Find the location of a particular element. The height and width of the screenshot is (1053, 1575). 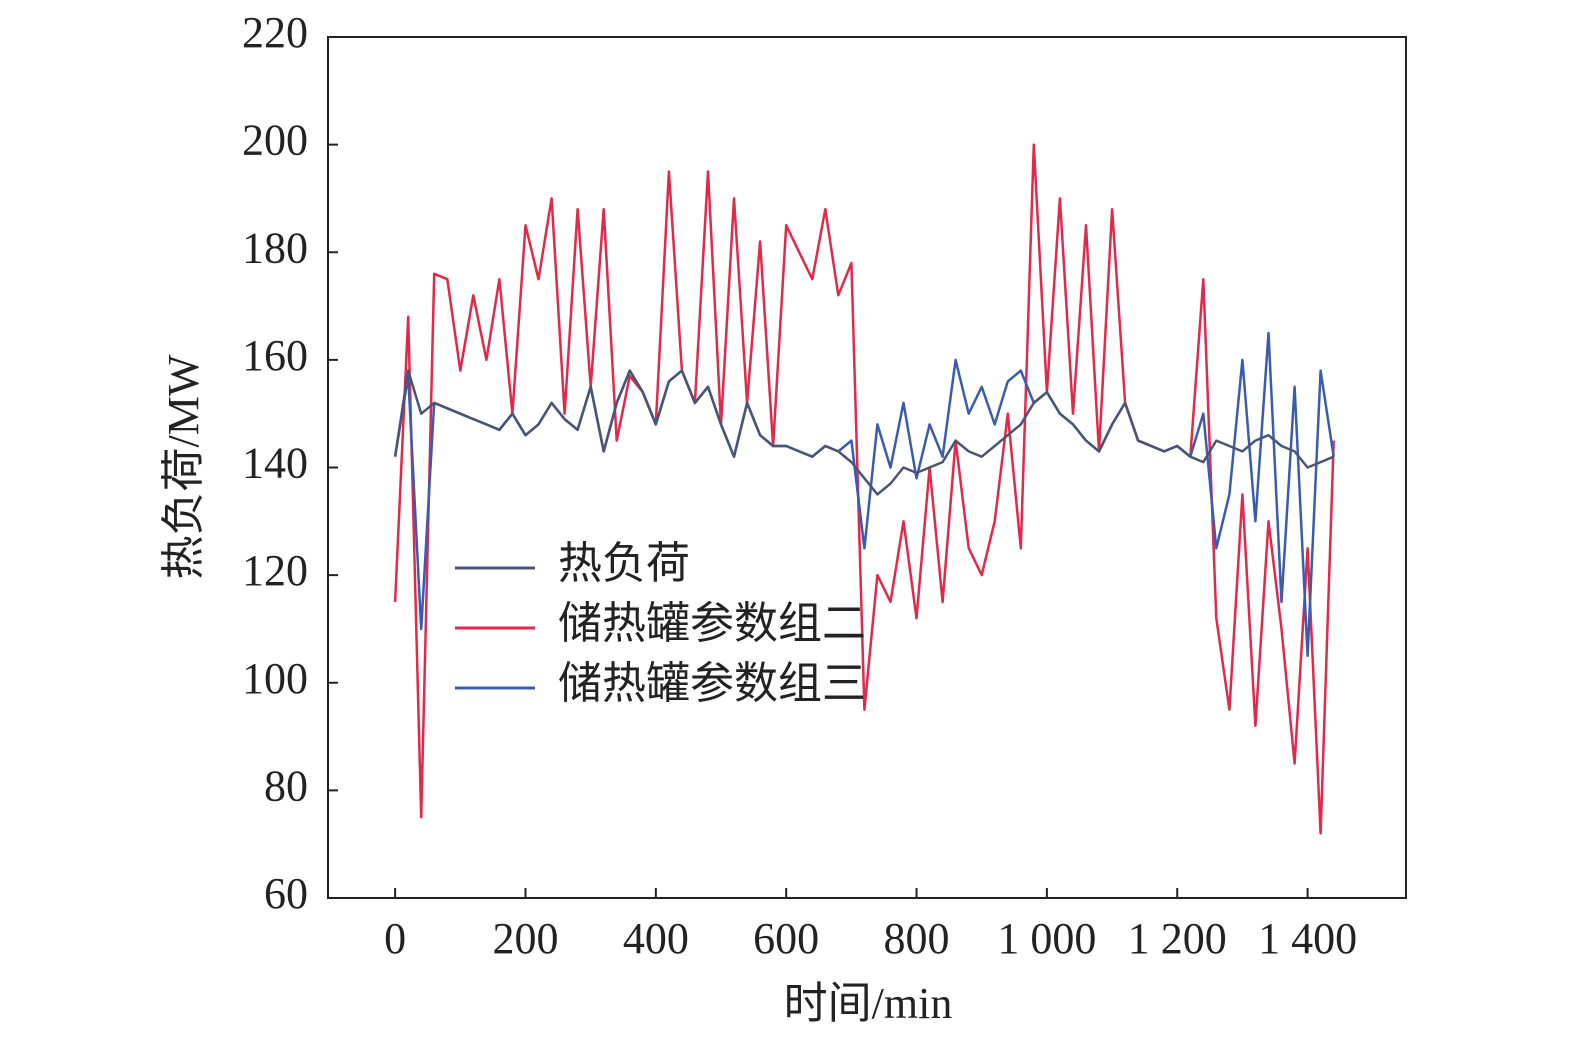

y-tick-label: 100 is located at coordinates (275, 678).